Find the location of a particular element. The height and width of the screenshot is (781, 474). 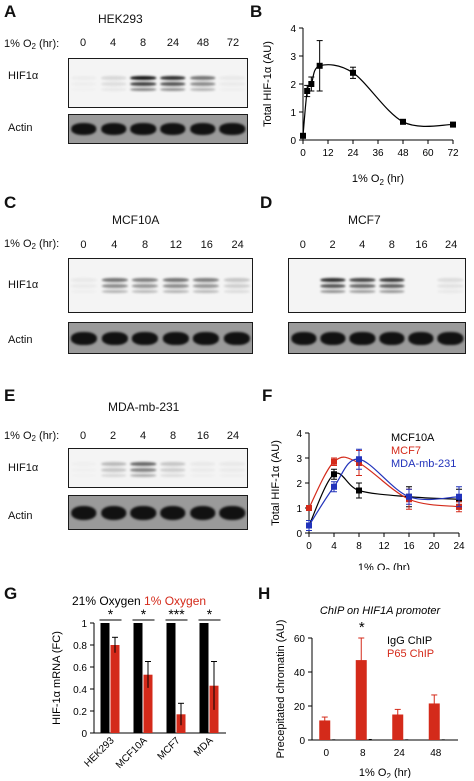

panel-c-actin-label: Actin is located at coordinates (20, 340).